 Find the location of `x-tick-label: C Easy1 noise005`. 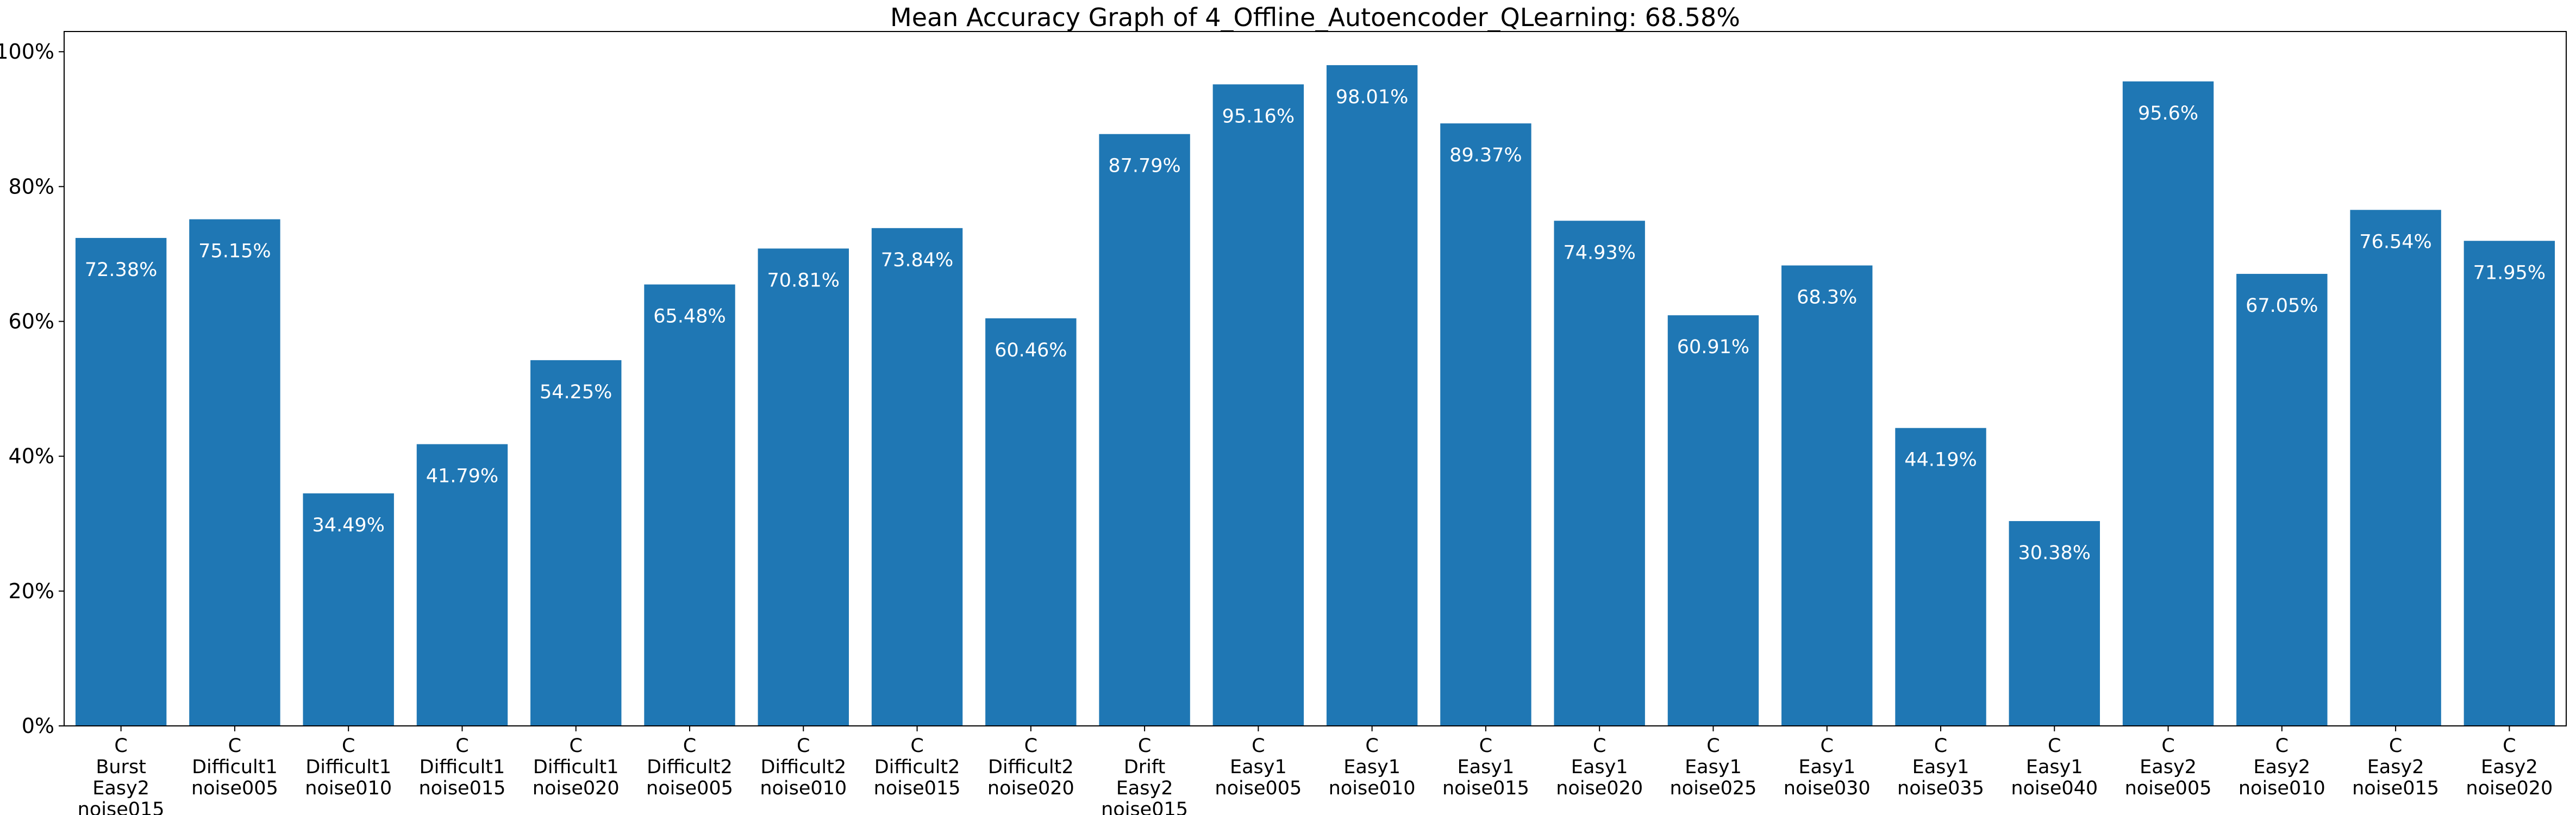

x-tick-label: C Easy1 noise005 is located at coordinates (1259, 767).